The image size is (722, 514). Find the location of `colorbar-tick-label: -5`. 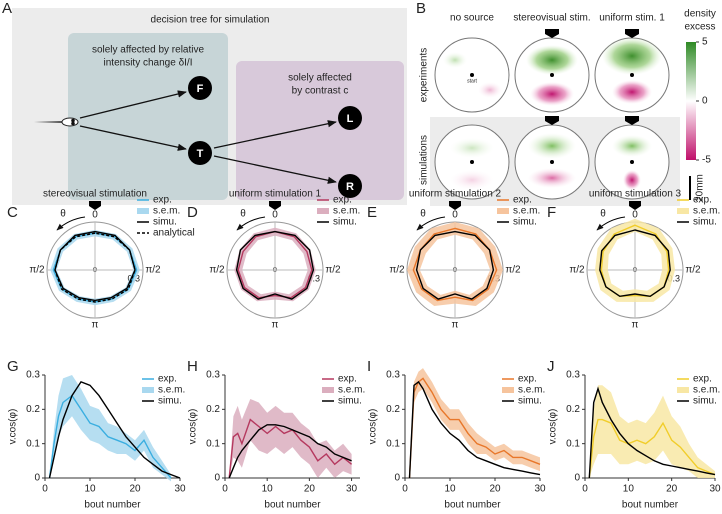

colorbar-tick-label: -5 is located at coordinates (706, 160).